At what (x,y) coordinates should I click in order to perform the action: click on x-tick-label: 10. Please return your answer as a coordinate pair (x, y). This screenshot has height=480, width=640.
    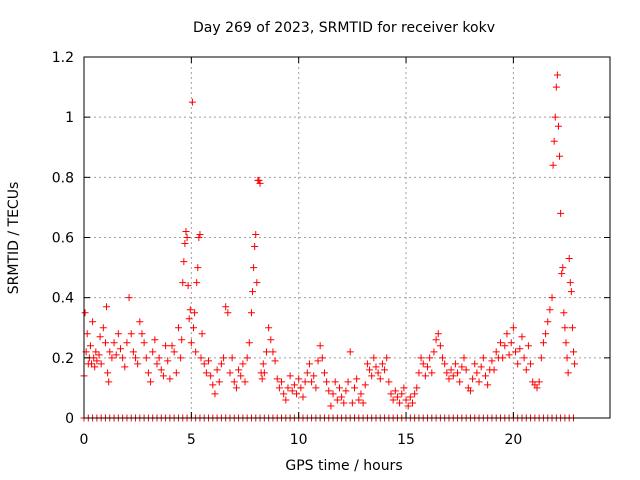
    Looking at the image, I should click on (299, 440).